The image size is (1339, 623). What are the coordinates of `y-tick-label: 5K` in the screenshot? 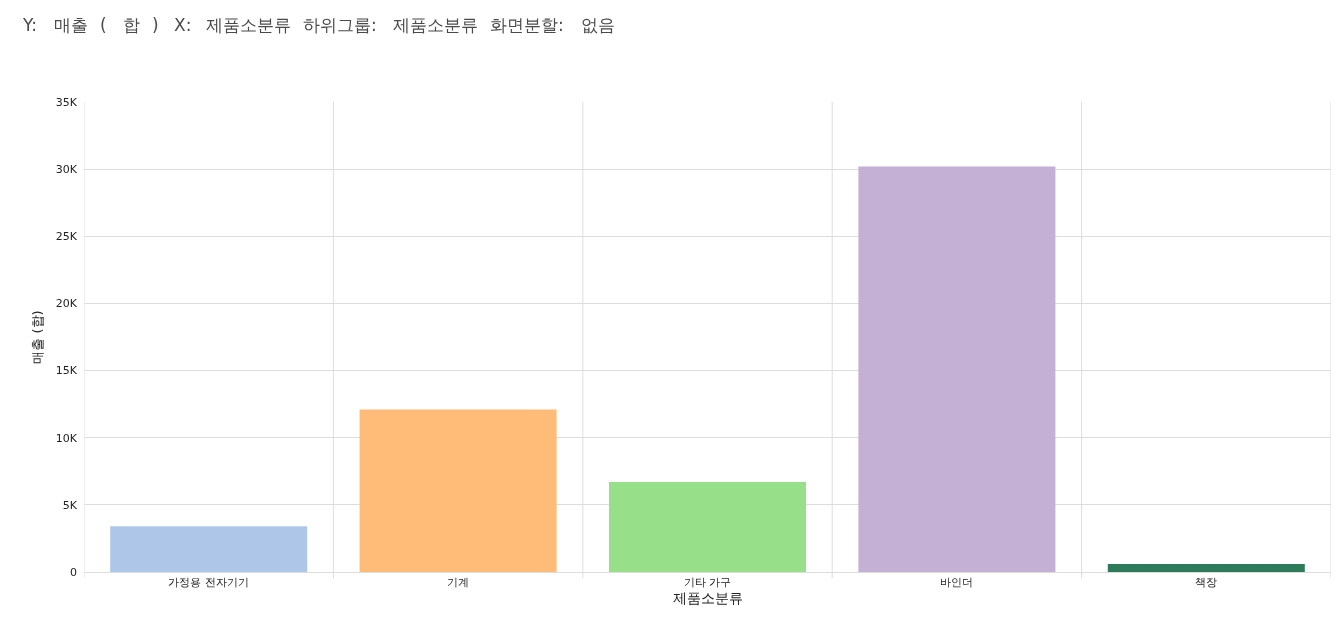 It's located at (70, 505).